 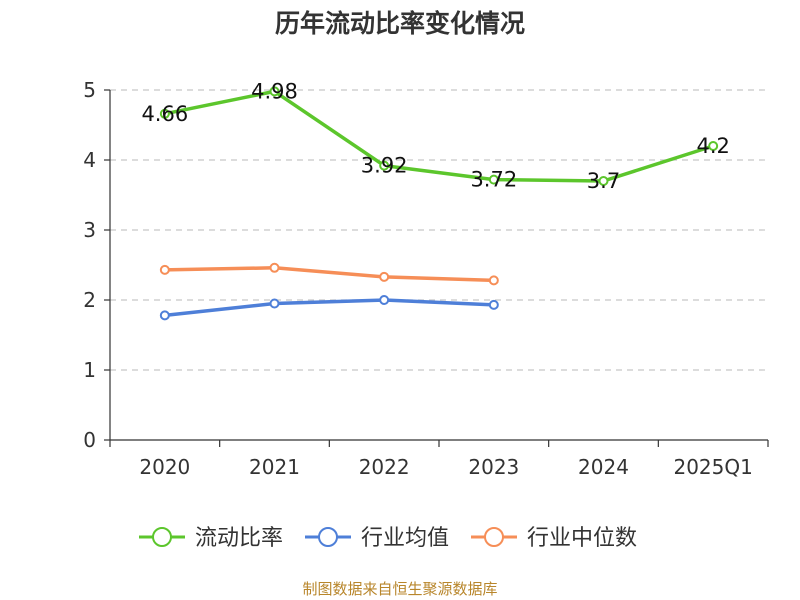 I want to click on x-tick-label: 2021, so click(x=274, y=467).